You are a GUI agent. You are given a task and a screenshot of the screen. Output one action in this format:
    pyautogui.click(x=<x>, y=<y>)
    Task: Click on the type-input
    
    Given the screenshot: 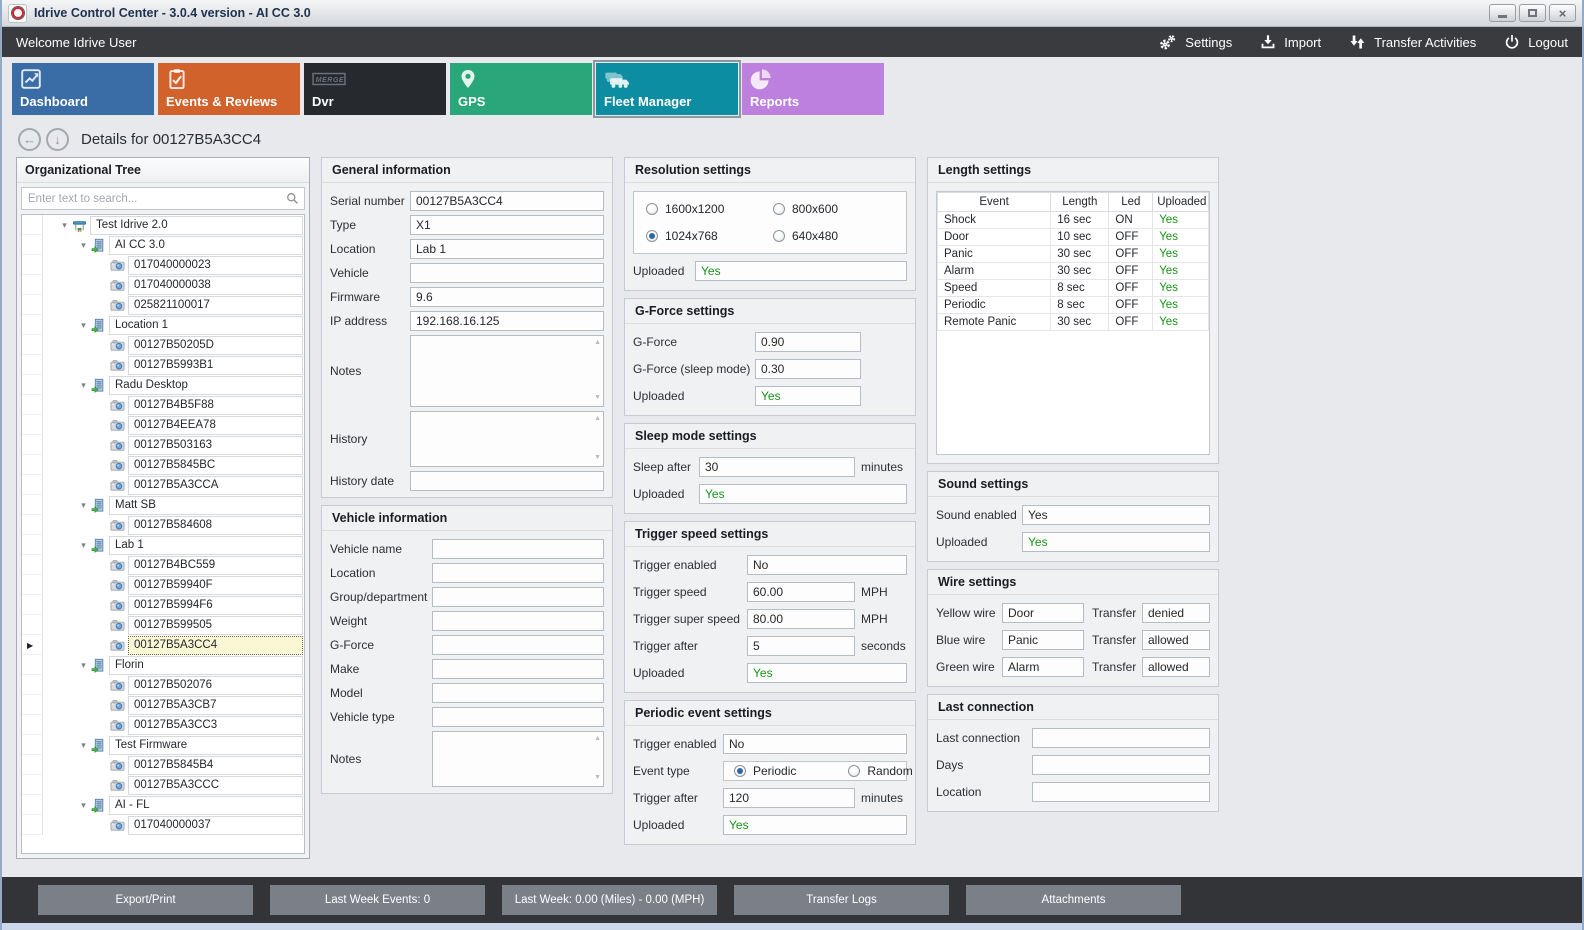 What is the action you would take?
    pyautogui.click(x=507, y=225)
    